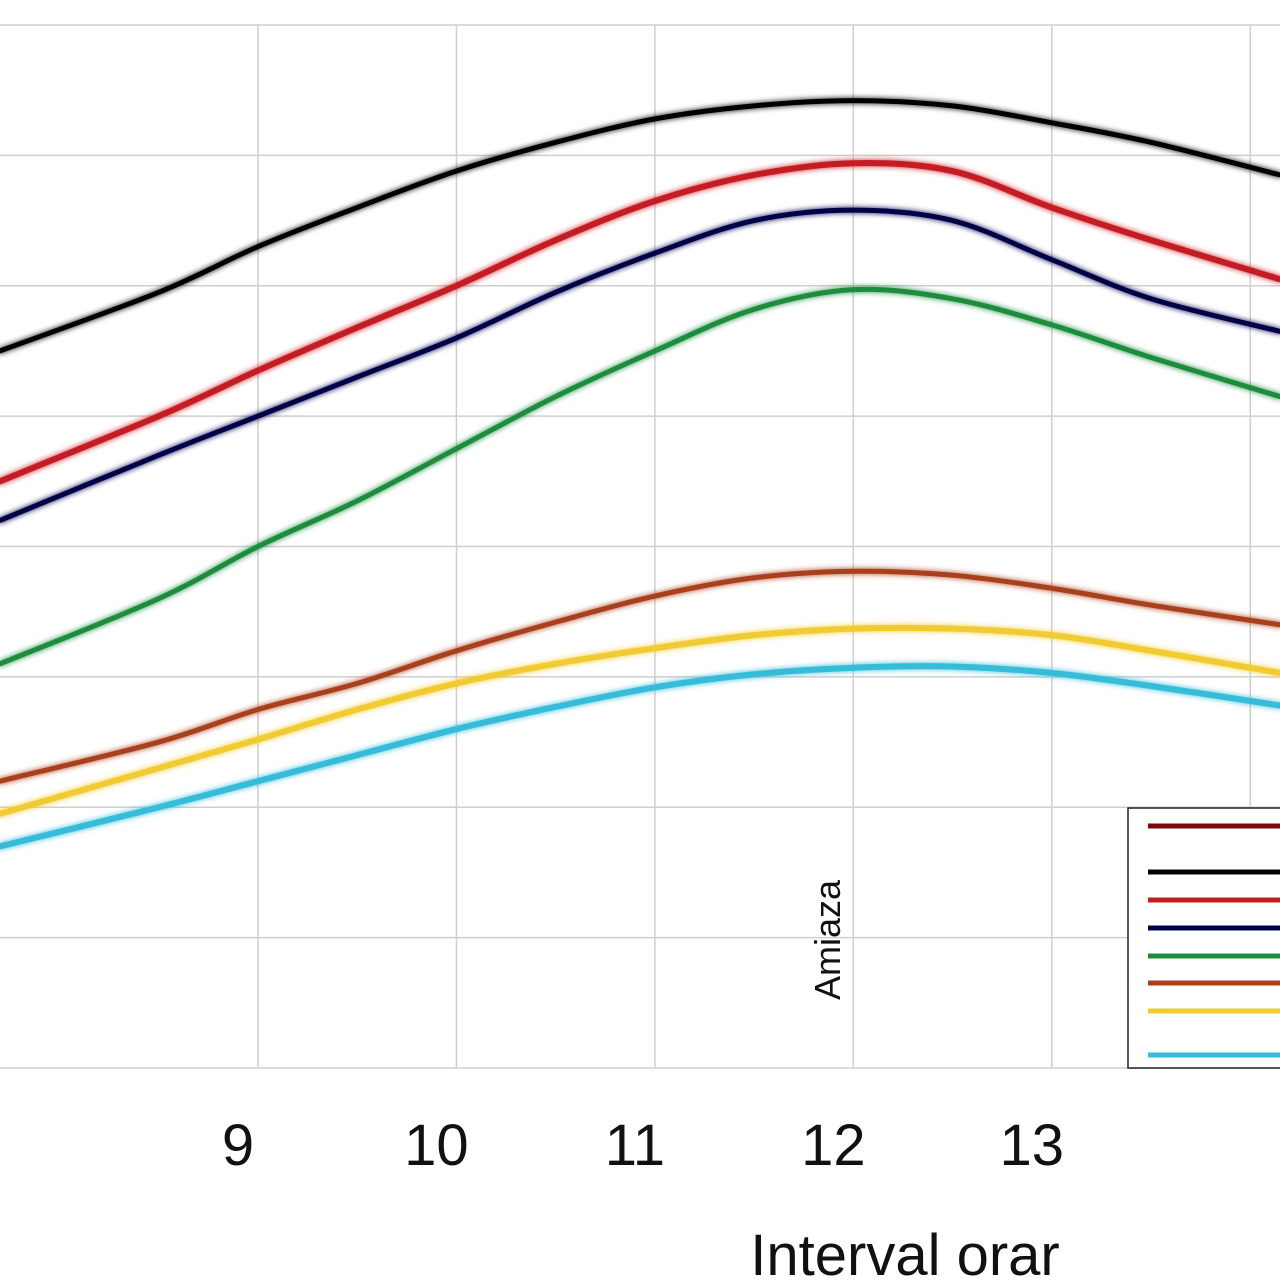 Image resolution: width=1280 pixels, height=1280 pixels. I want to click on x-tick-label: 10, so click(436, 1145).